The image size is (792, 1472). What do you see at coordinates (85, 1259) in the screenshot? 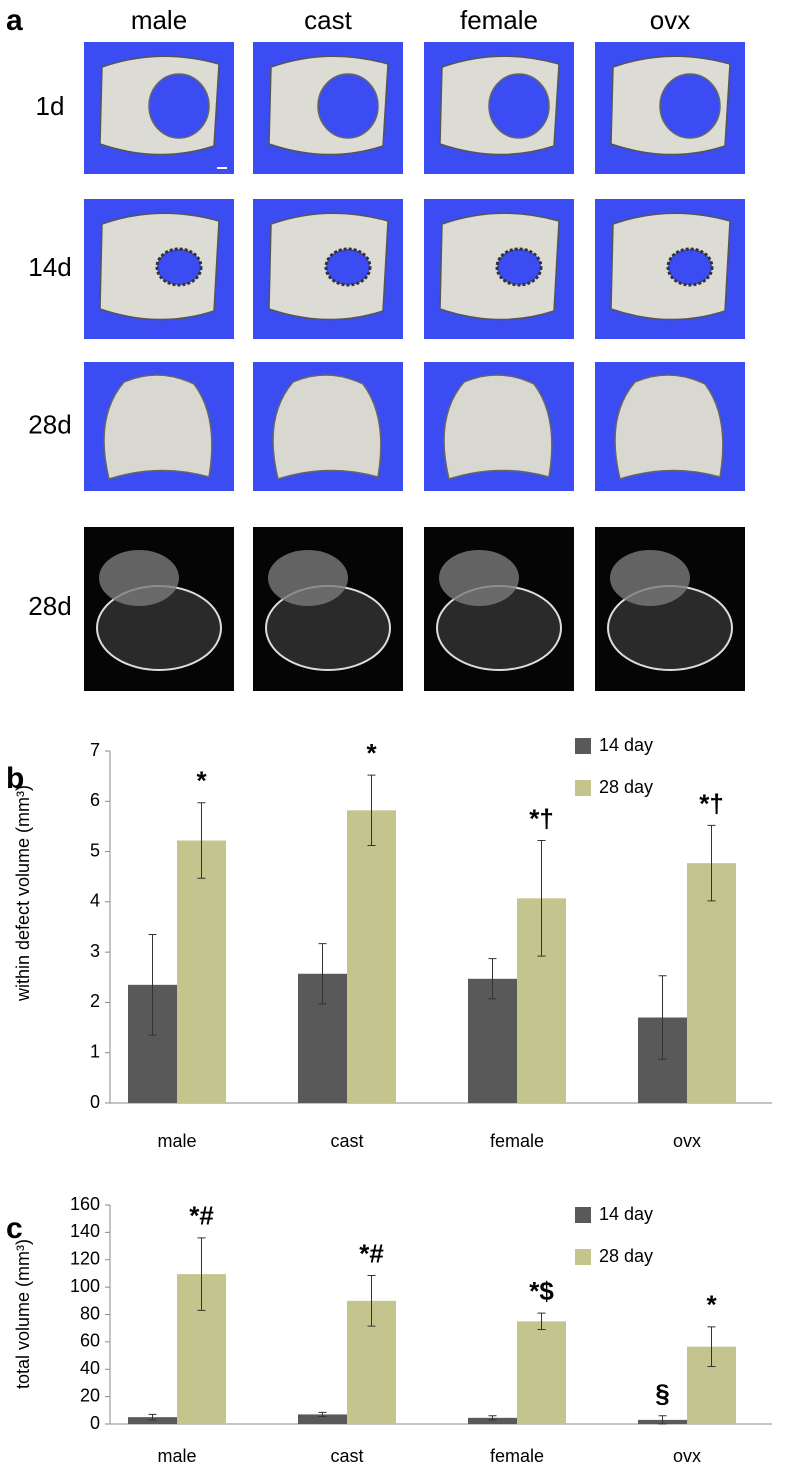
I see `y-tick-label: 120` at bounding box center [85, 1259].